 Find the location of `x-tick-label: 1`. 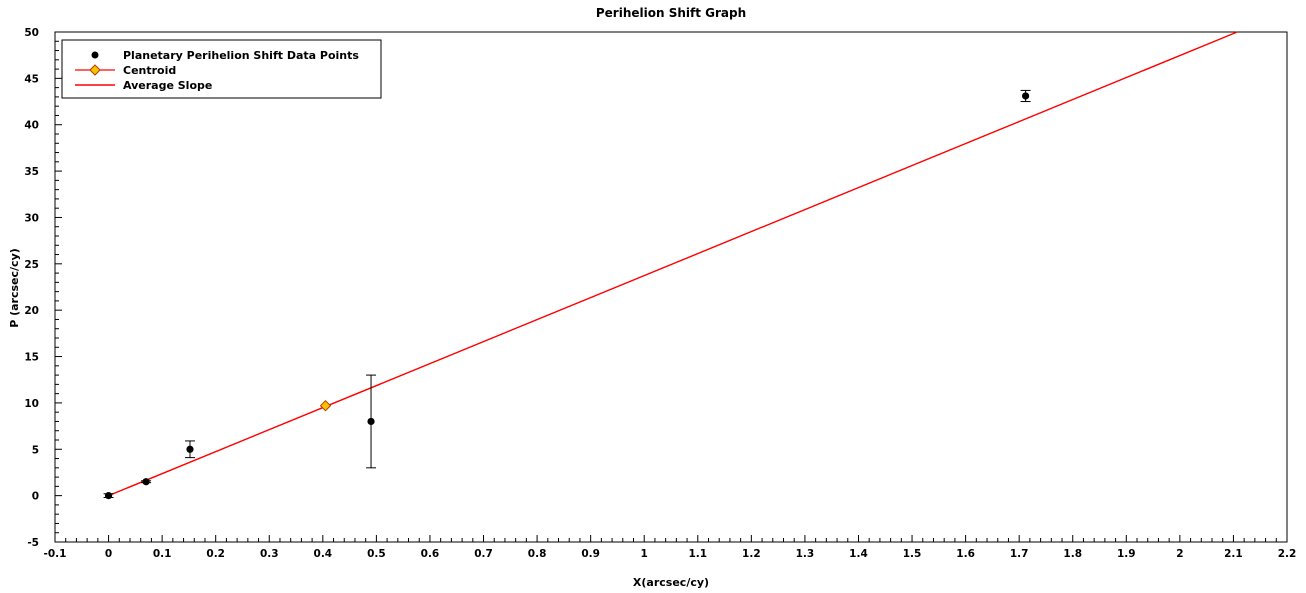

x-tick-label: 1 is located at coordinates (644, 554).